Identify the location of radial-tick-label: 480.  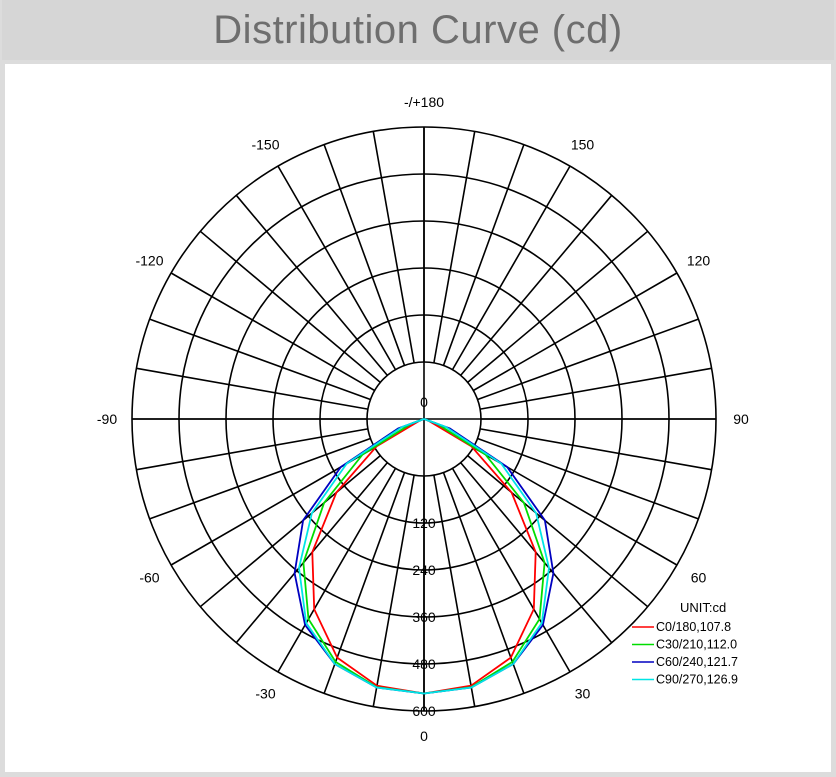
(424, 664).